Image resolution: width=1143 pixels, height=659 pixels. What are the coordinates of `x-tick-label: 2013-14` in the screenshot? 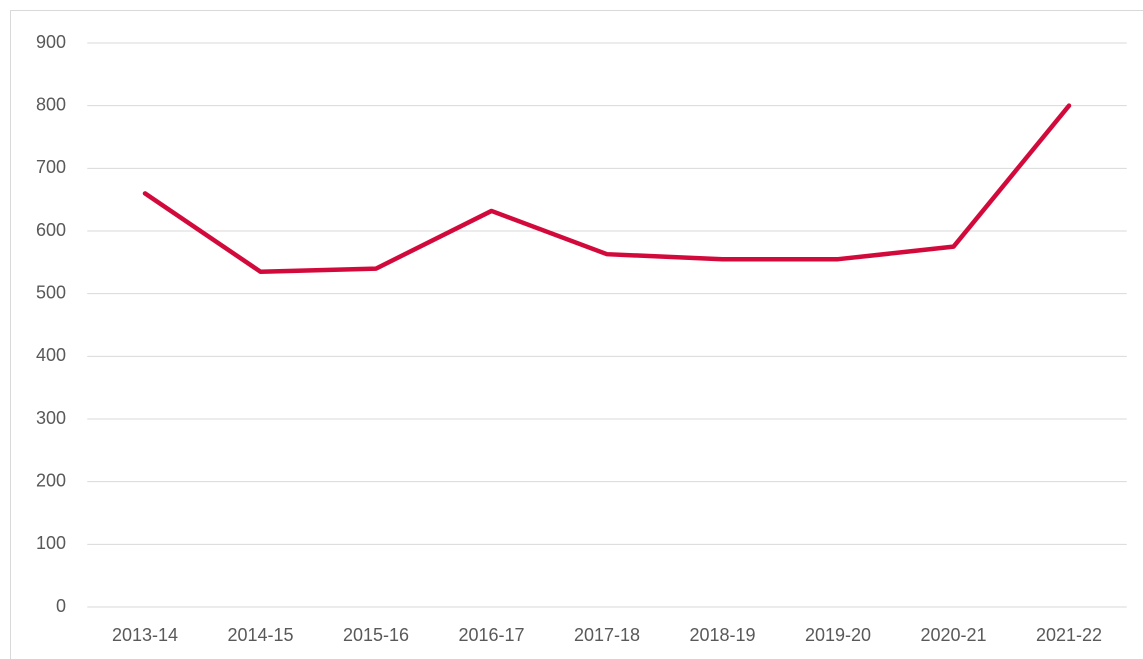 It's located at (145, 635).